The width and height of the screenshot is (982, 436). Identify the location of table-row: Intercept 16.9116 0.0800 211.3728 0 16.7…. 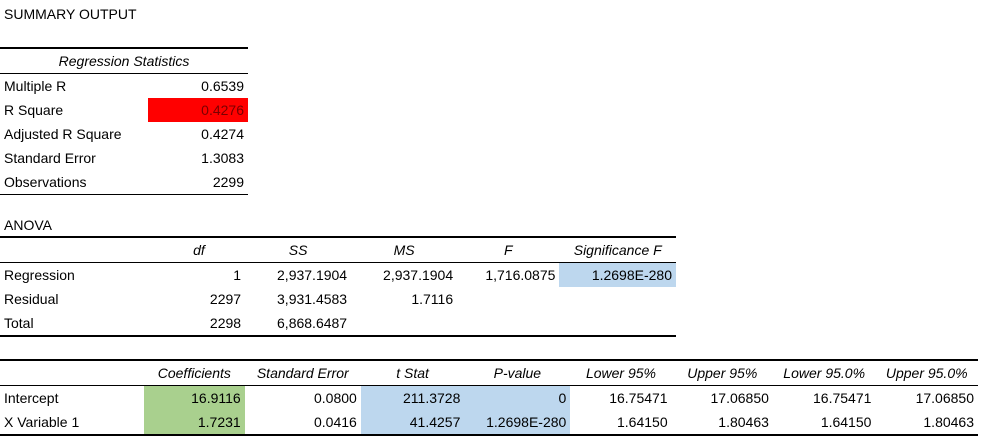
(489, 397).